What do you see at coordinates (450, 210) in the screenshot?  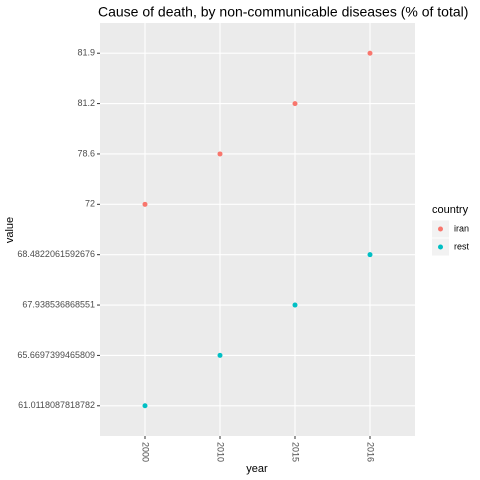 I see `legend-title: country` at bounding box center [450, 210].